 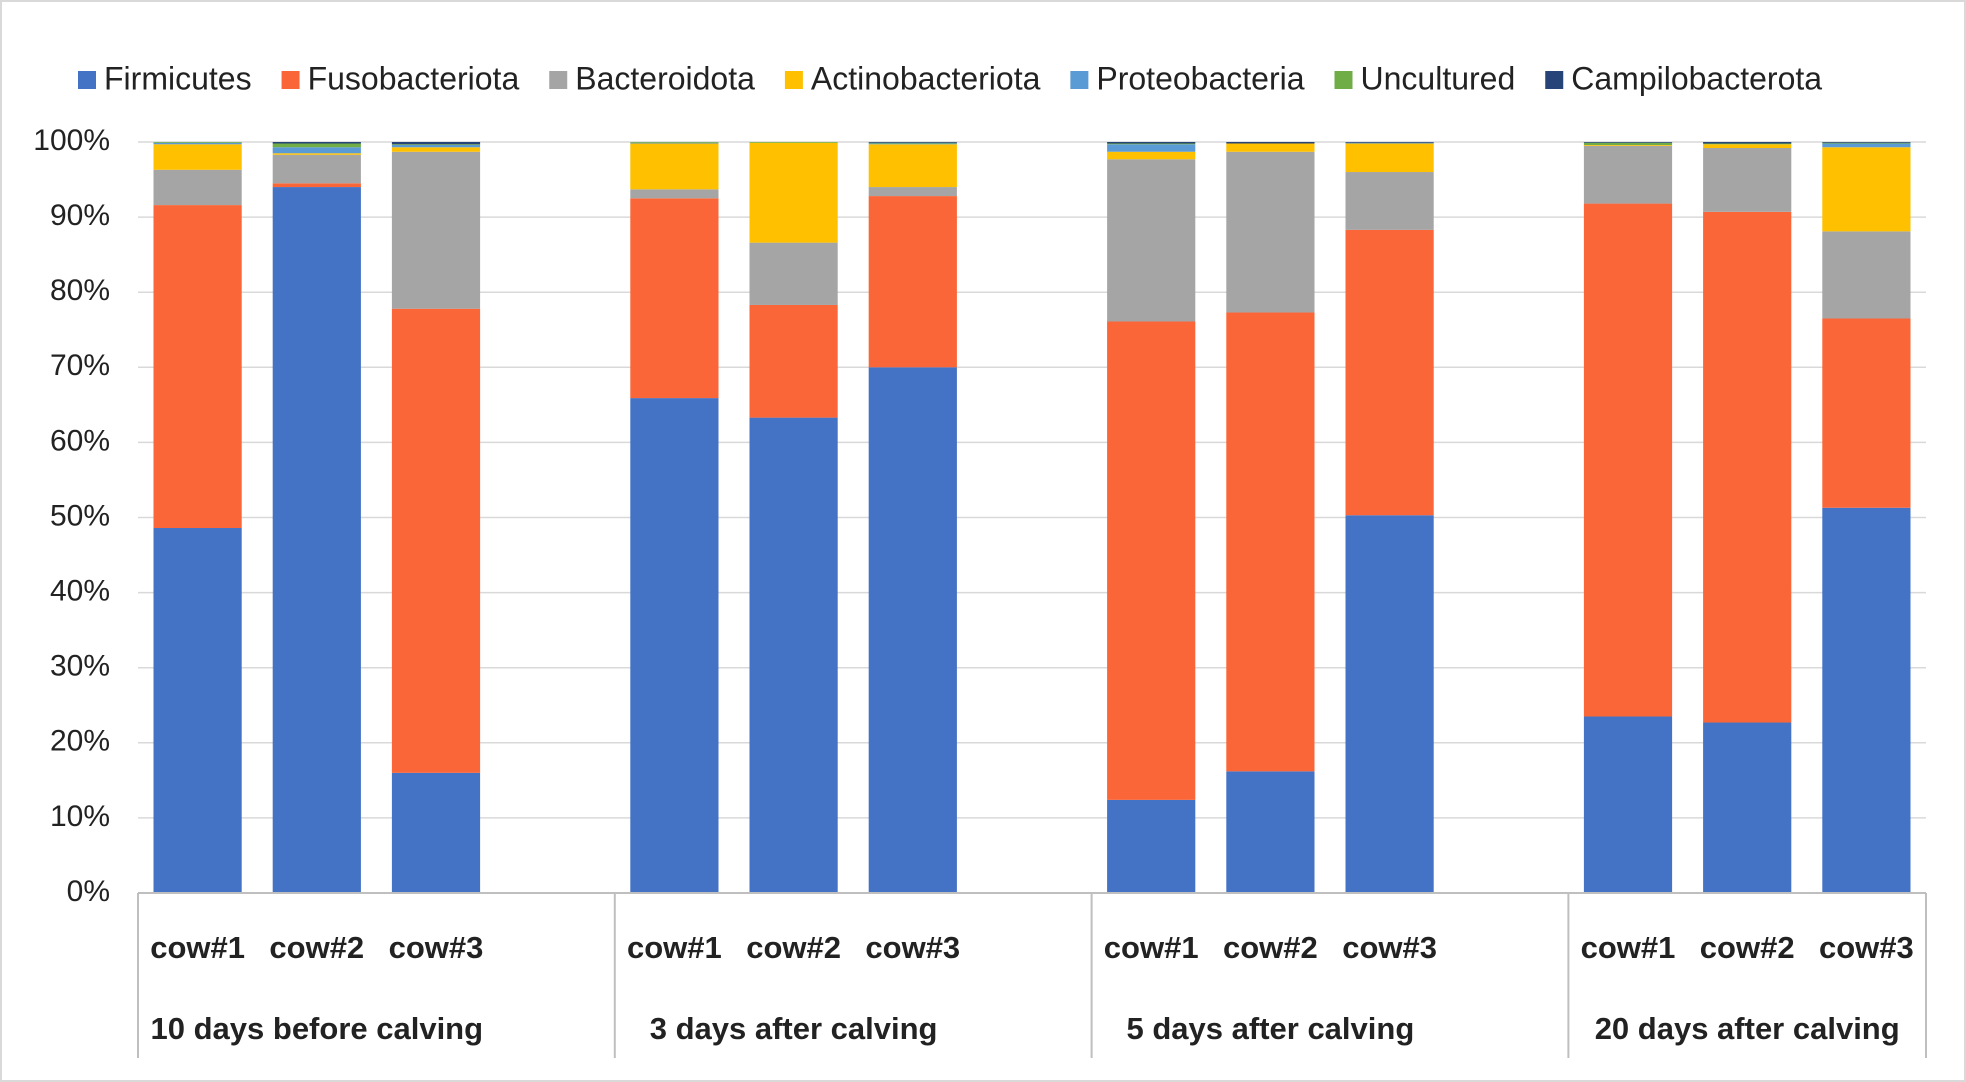 I want to click on legend-label: Fusobacteriota, so click(x=414, y=78).